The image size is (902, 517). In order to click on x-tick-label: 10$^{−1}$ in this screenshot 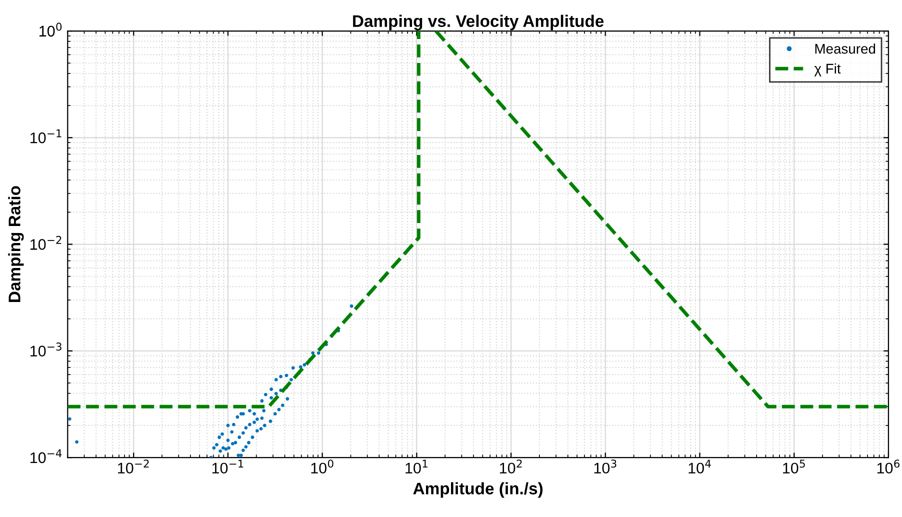, I will do `click(228, 467)`.